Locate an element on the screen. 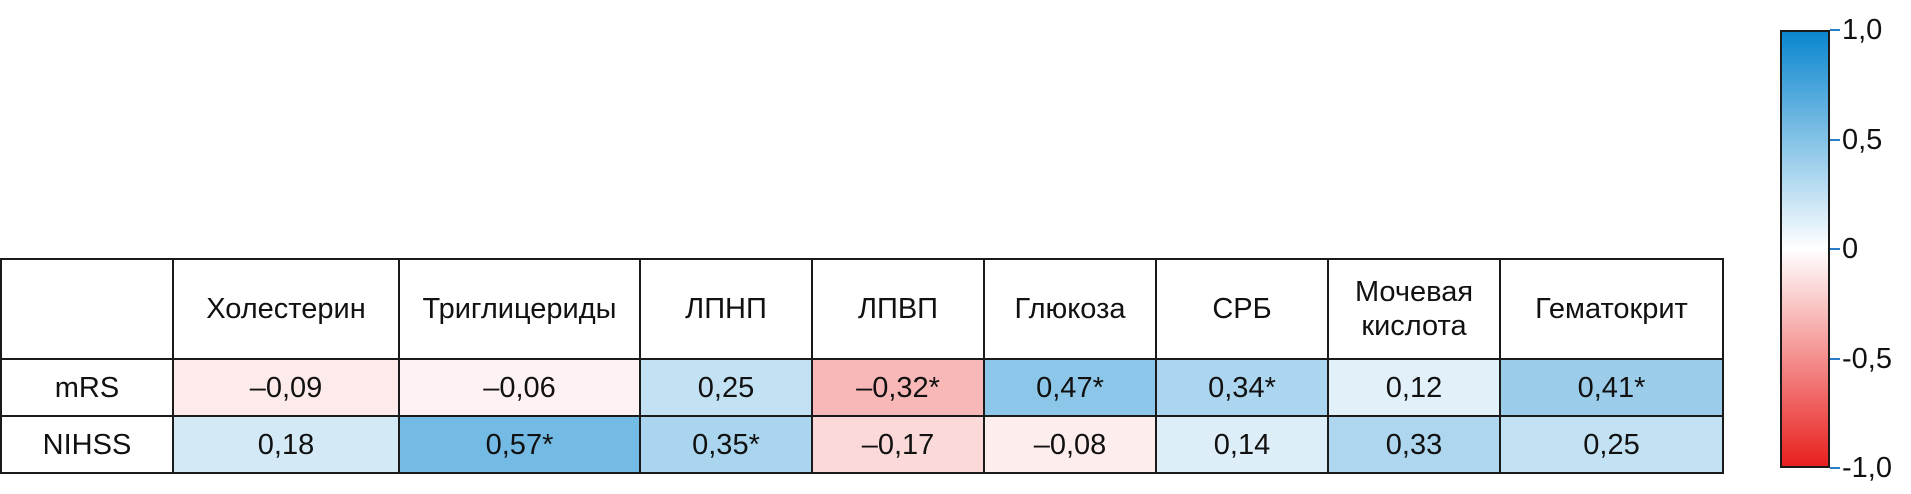 The image size is (1911, 494). heatmap-cell: 0,41* is located at coordinates (1611, 387).